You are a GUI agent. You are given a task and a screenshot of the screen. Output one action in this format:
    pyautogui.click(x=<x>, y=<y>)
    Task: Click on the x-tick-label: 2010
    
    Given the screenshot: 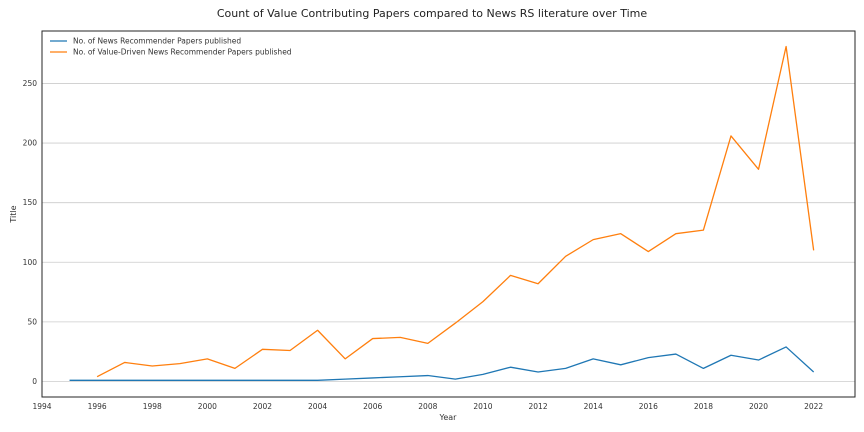 What is the action you would take?
    pyautogui.click(x=482, y=406)
    